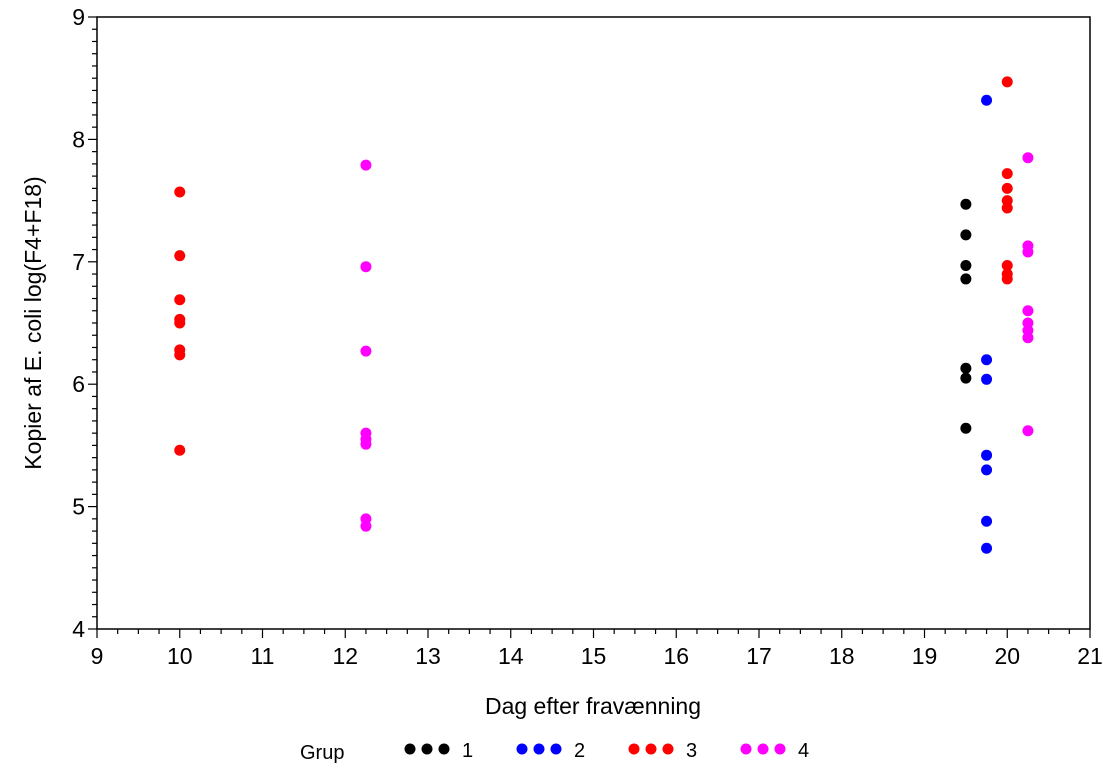 The image size is (1103, 771). Describe the element at coordinates (759, 656) in the screenshot. I see `x-tick-label: 17` at that location.